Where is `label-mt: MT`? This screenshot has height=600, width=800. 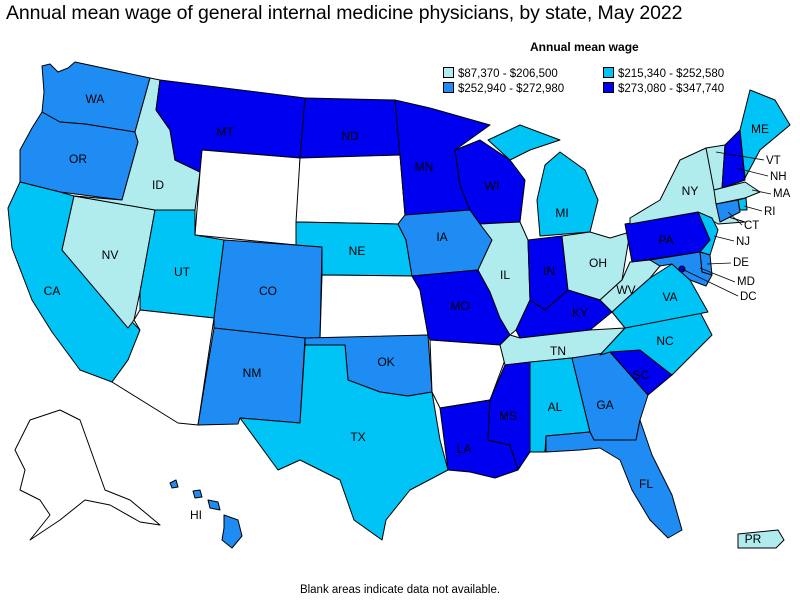
label-mt: MT is located at coordinates (225, 132).